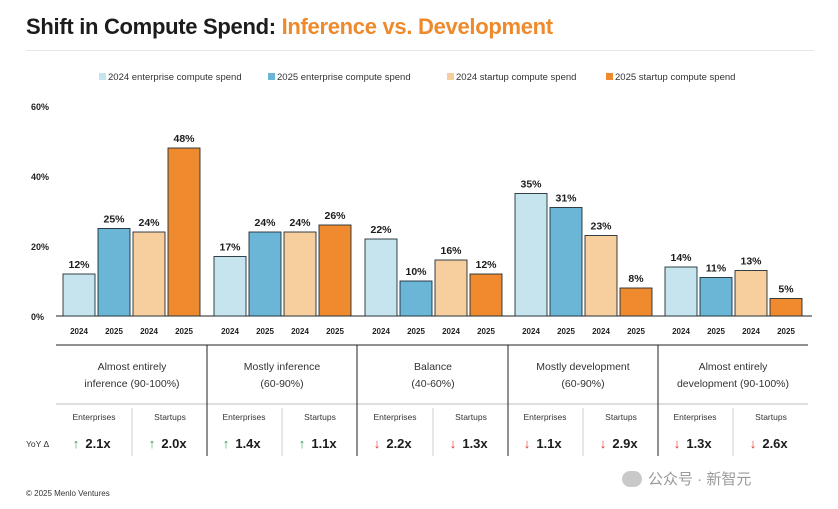 This screenshot has height=509, width=838. Describe the element at coordinates (324, 443) in the screenshot. I see `yoy-value: 1.1x` at that location.